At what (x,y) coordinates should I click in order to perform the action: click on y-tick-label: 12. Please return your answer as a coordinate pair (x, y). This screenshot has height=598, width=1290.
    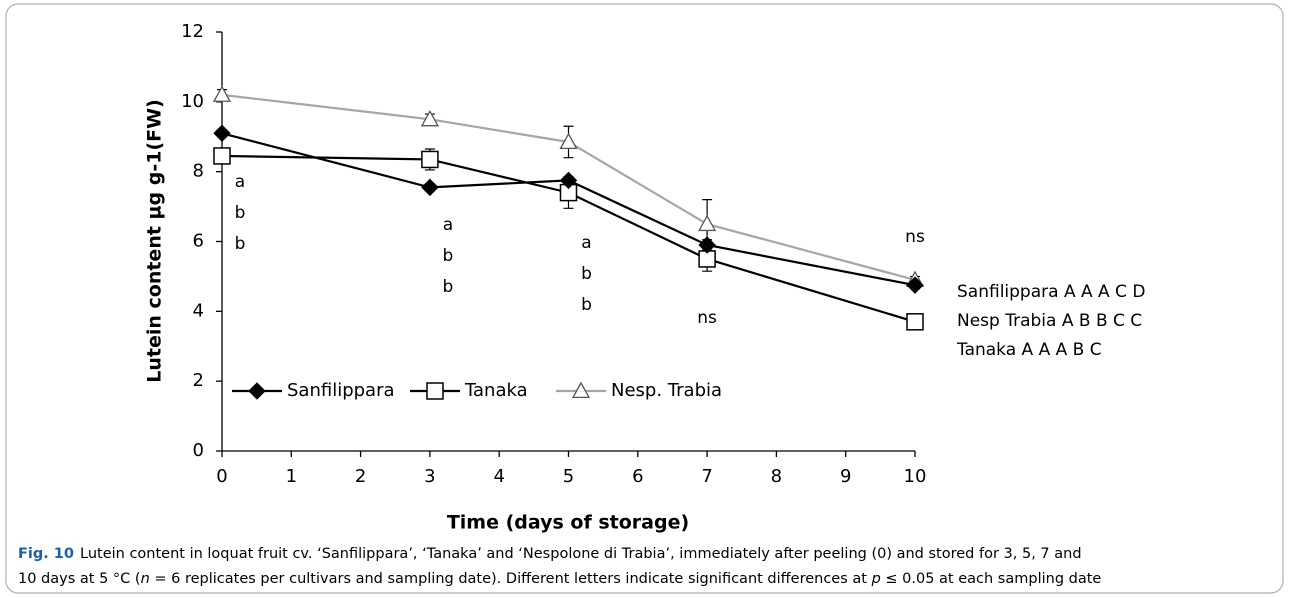
    Looking at the image, I should click on (192, 31).